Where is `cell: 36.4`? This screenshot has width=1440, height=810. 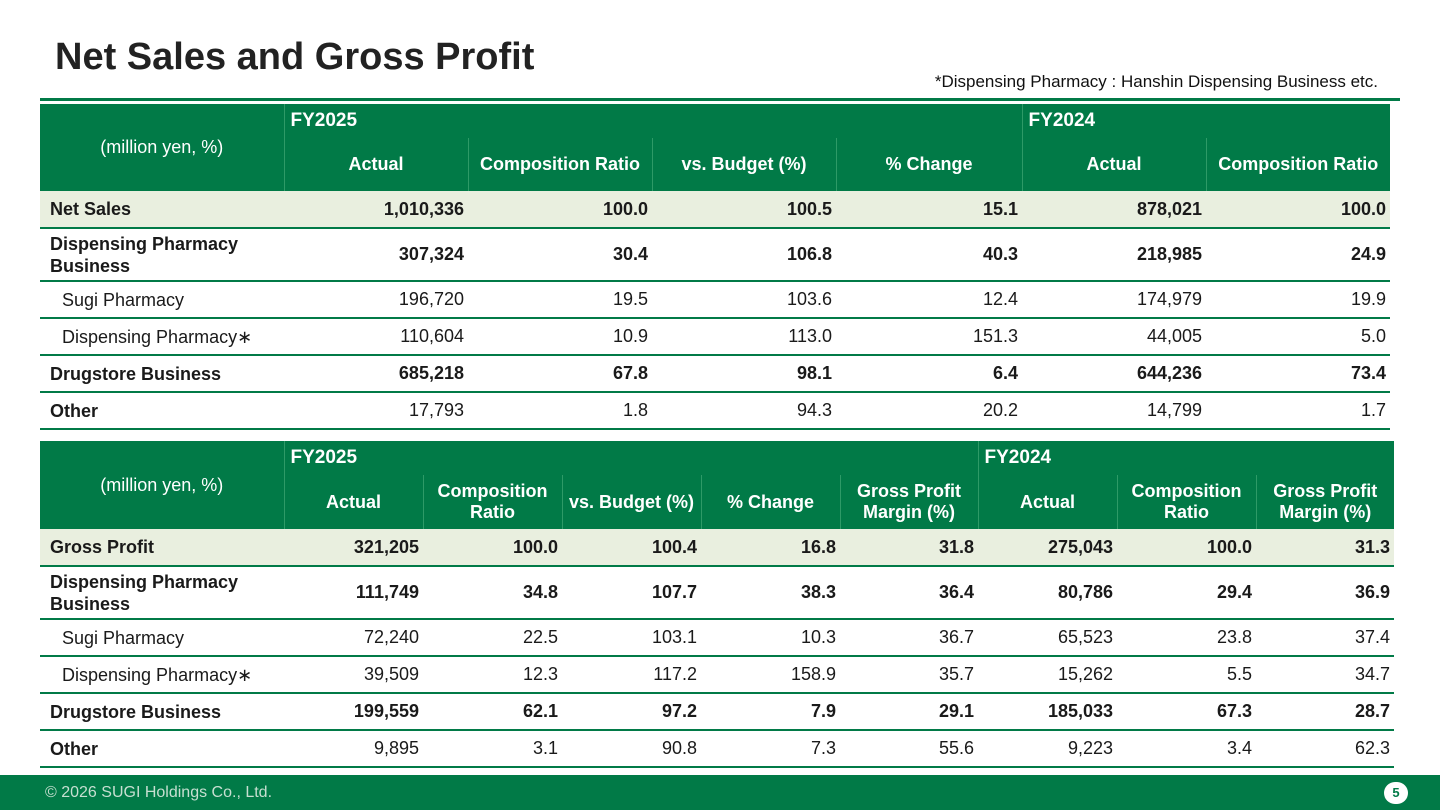 cell: 36.4 is located at coordinates (909, 593).